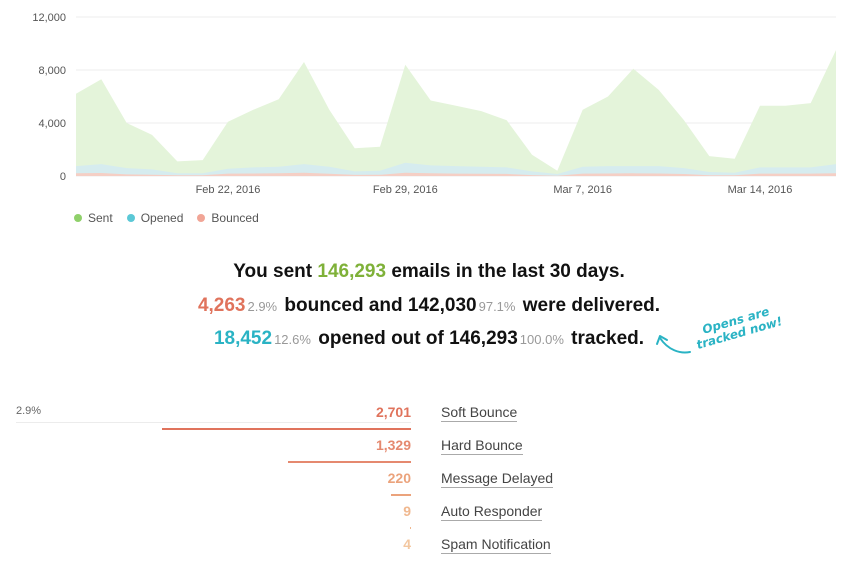  What do you see at coordinates (541, 339) in the screenshot?
I see `tracked-percent: 100.0%` at bounding box center [541, 339].